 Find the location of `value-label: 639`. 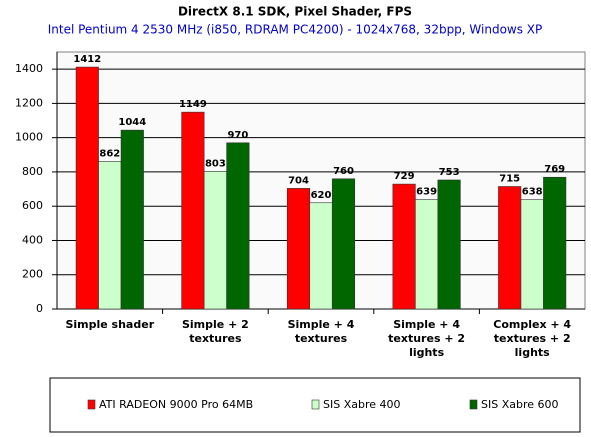

value-label: 639 is located at coordinates (426, 192).